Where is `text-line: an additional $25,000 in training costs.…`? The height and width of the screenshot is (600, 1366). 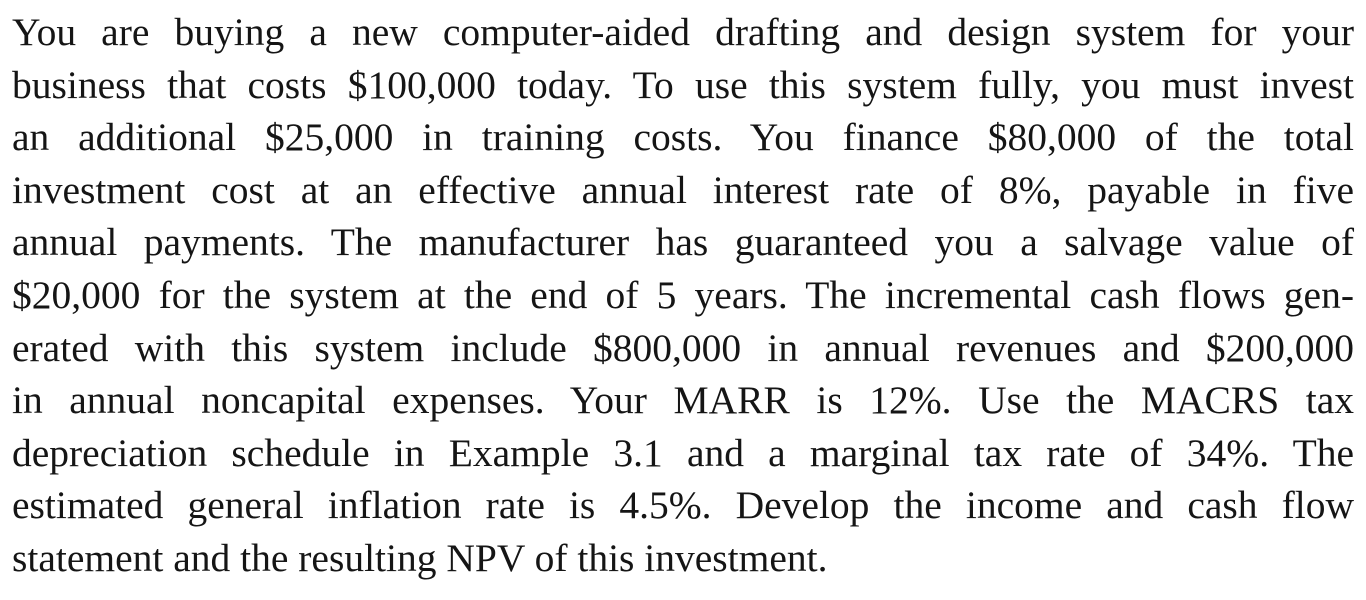
text-line: an additional $25,000 in training costs.… is located at coordinates (683, 137).